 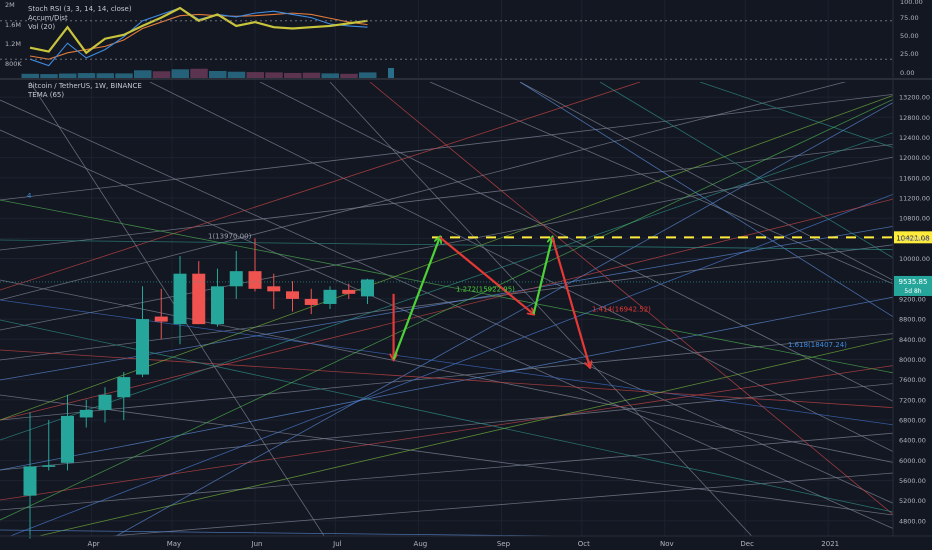 I want to click on fib-label: 1(13970.00), so click(x=230, y=236).